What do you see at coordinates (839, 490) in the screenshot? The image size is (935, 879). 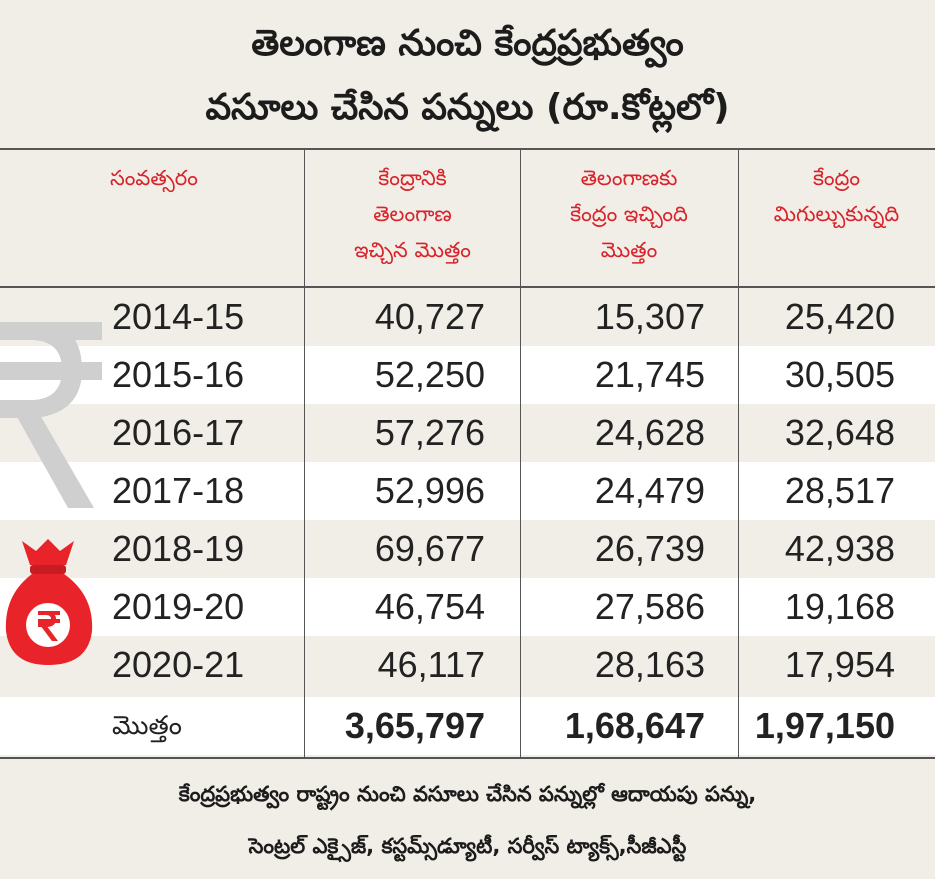 I see `cell-value-3: 28,517` at bounding box center [839, 490].